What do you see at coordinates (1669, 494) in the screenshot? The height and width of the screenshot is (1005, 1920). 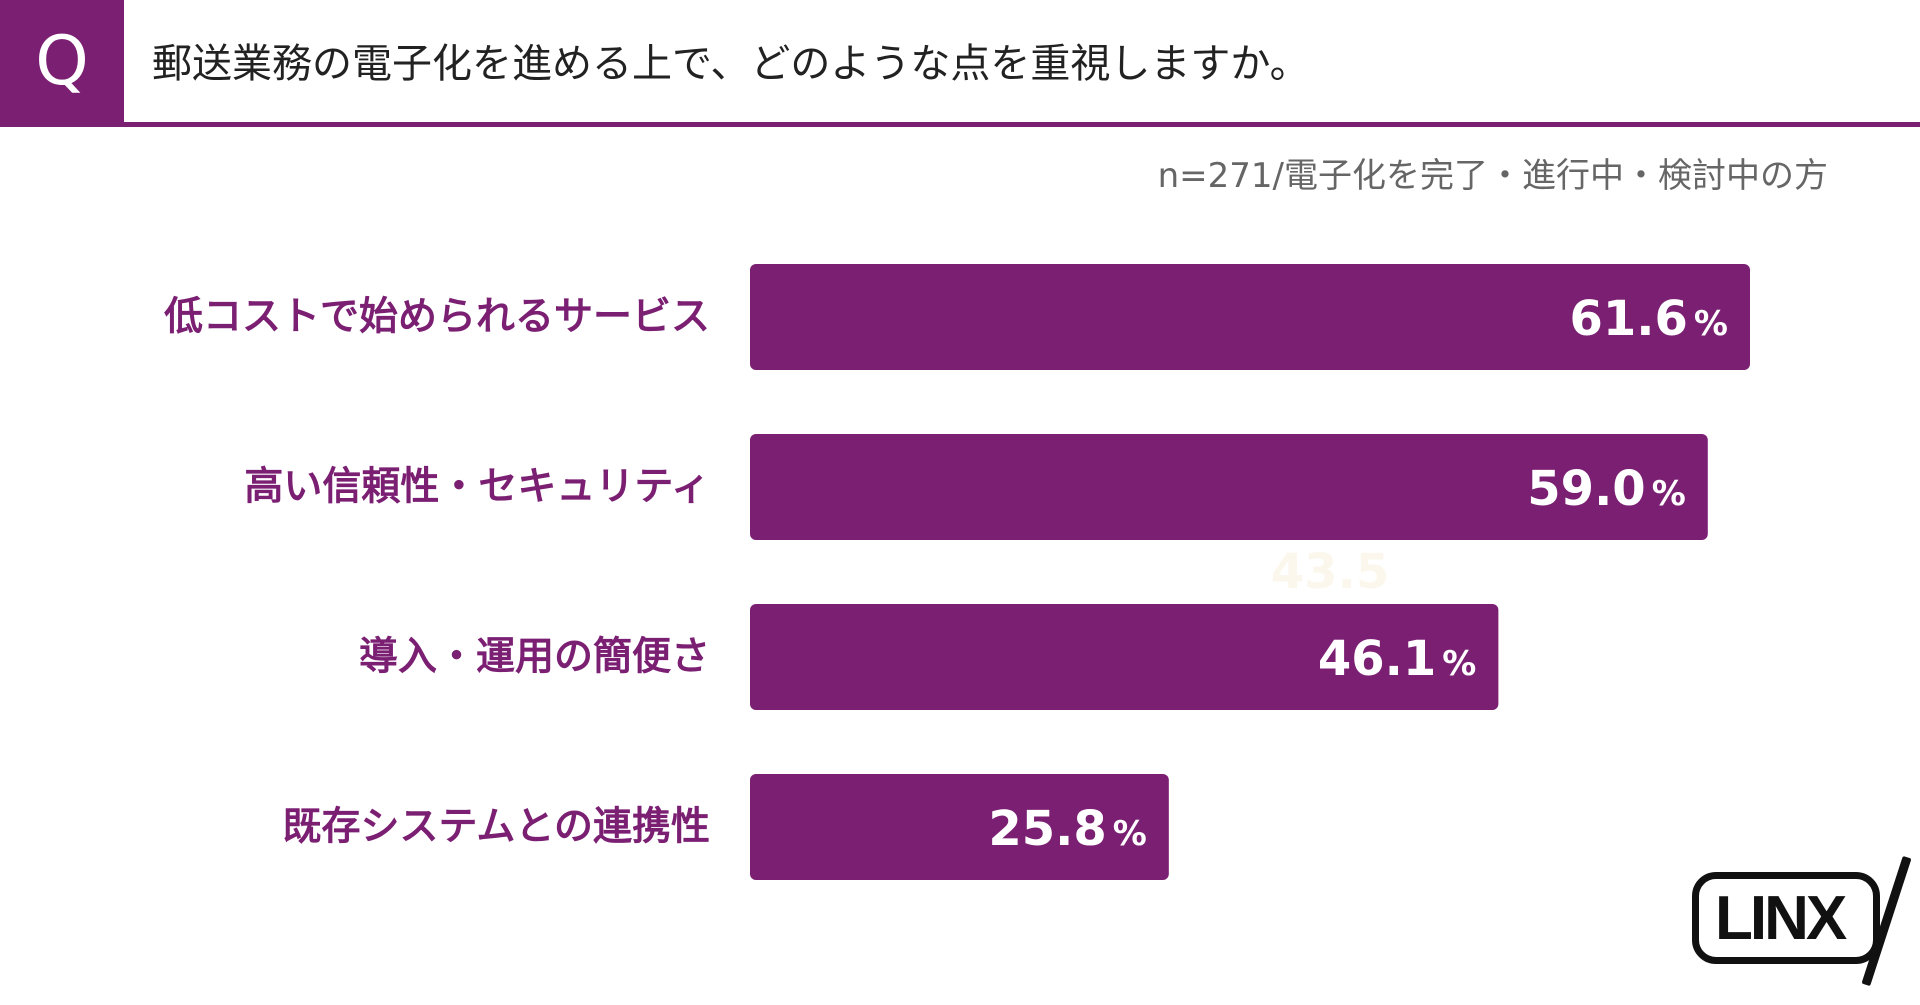 I see `value-unit-2: %` at bounding box center [1669, 494].